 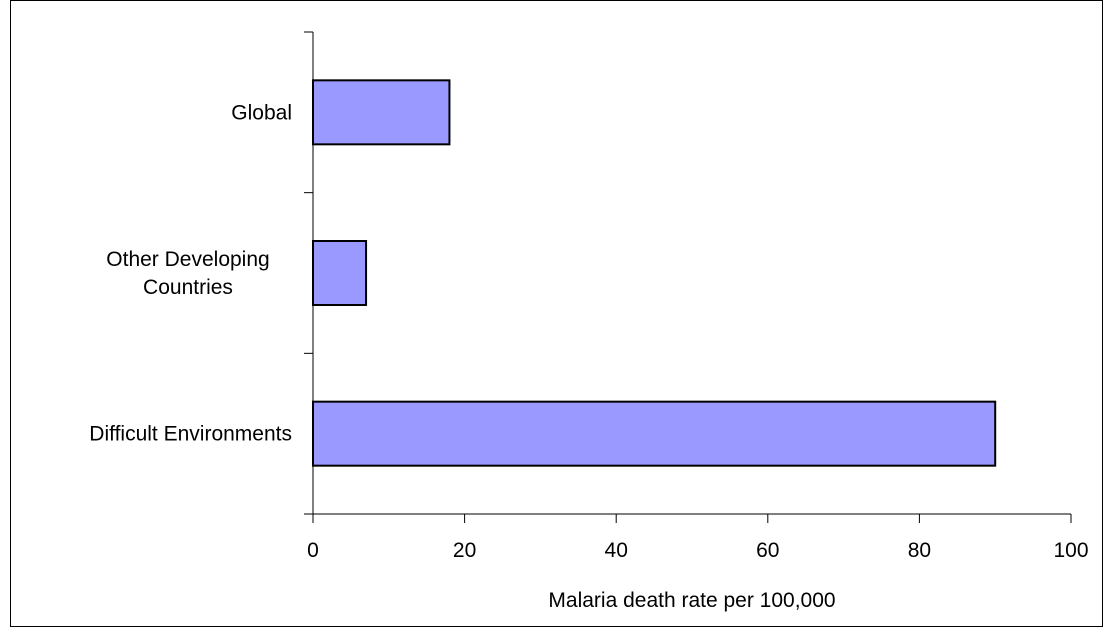 I want to click on bar-other-developing-countries, so click(x=340, y=273).